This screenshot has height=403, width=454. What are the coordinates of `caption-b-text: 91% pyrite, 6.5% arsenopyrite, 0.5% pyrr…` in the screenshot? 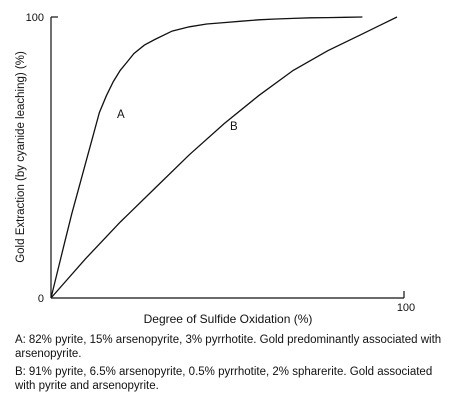 It's located at (224, 379).